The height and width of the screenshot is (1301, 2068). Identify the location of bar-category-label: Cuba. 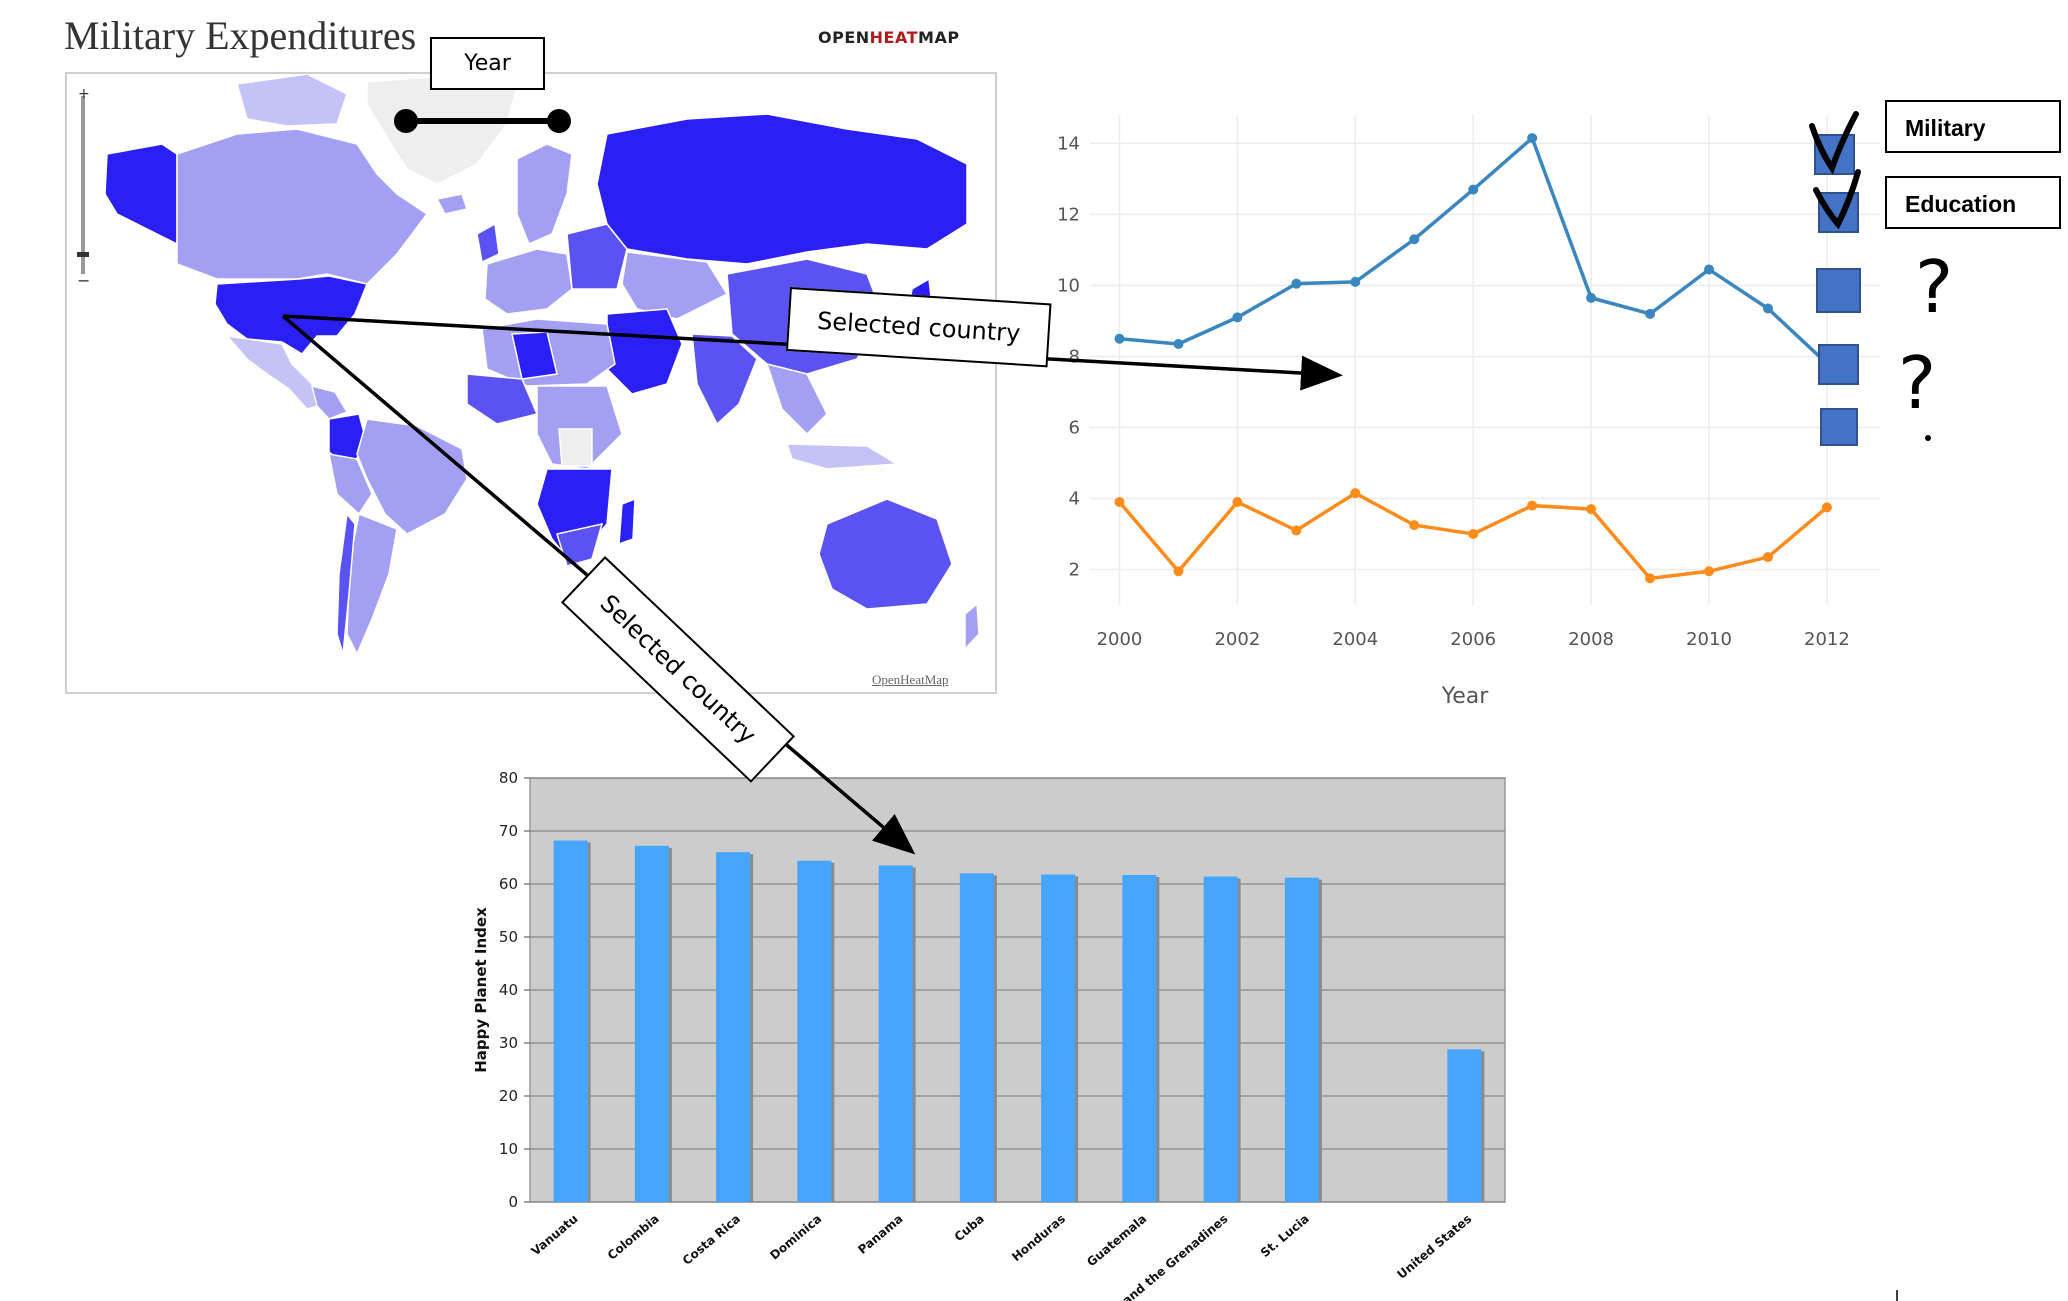
(969, 1228).